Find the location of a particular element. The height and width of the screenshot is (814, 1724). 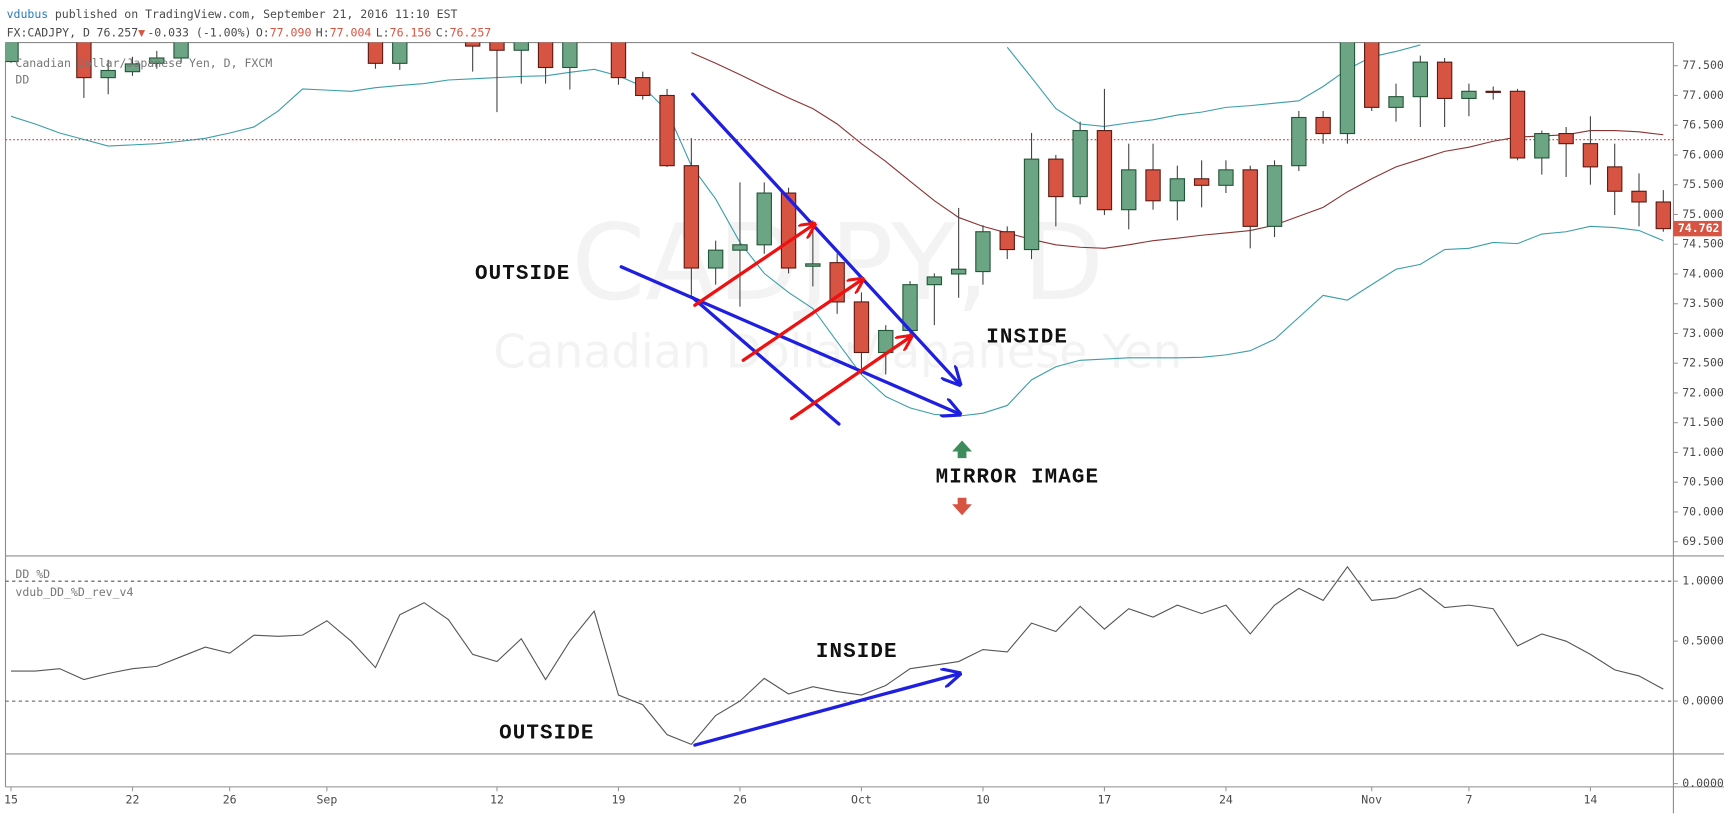

y-tick-label: 74.000 is located at coordinates (1703, 273).